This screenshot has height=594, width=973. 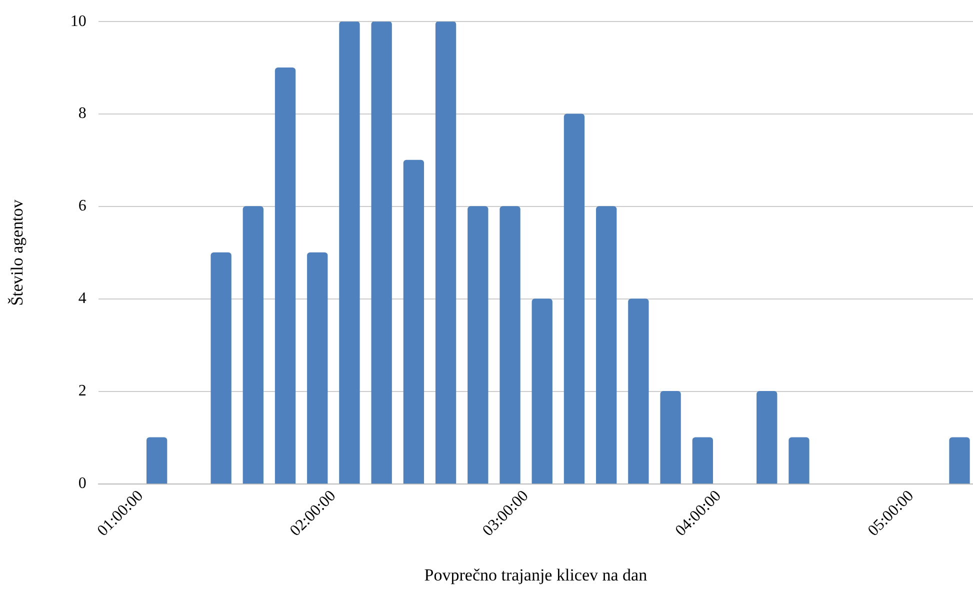 What do you see at coordinates (78, 21) in the screenshot?
I see `y-tick-label: 10` at bounding box center [78, 21].